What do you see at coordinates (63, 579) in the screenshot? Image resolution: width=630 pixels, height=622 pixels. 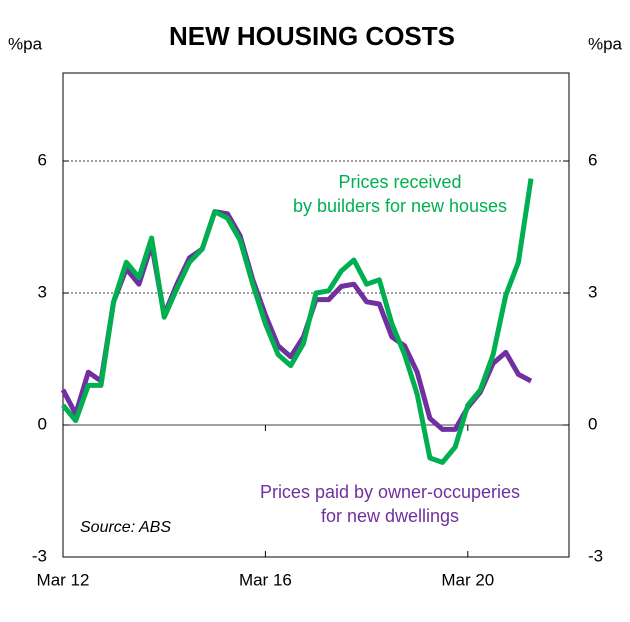 I see `x-tick-label: Mar 12` at bounding box center [63, 579].